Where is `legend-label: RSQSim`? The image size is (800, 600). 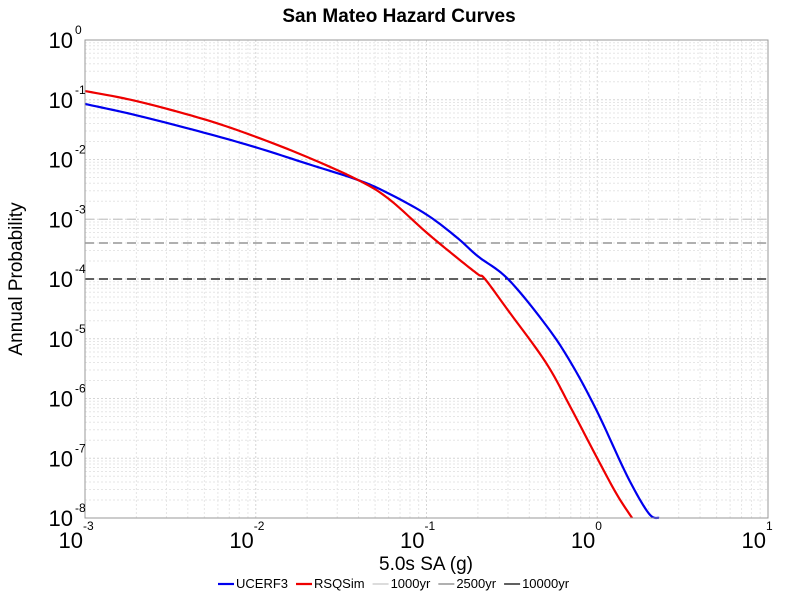
legend-label: RSQSim is located at coordinates (339, 583).